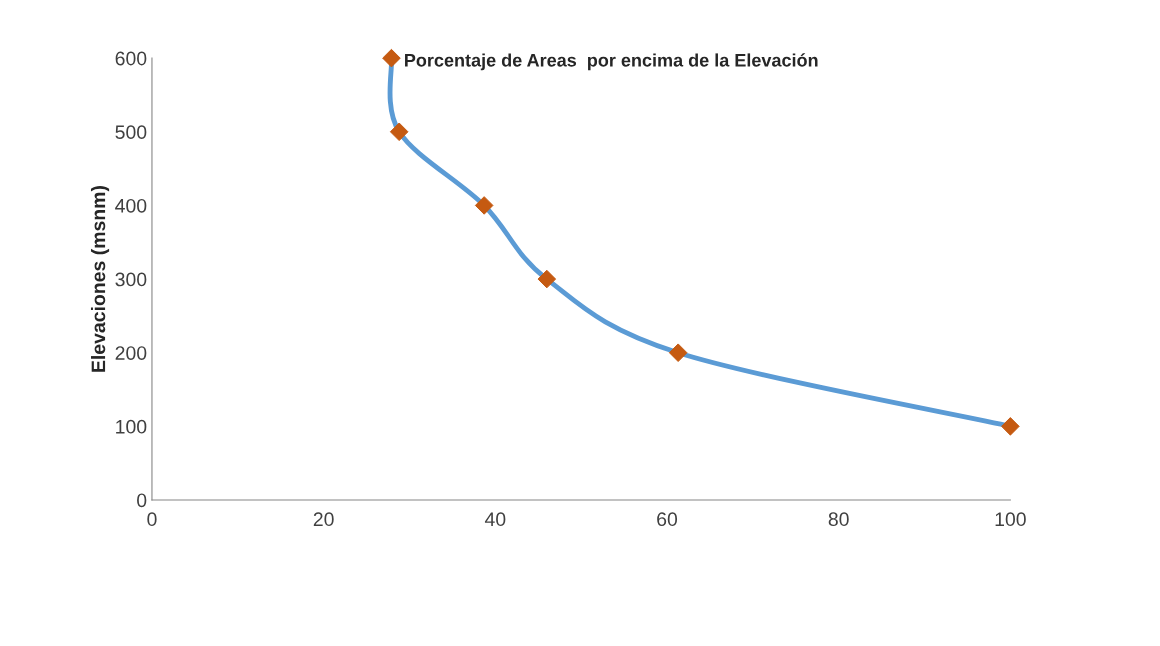  What do you see at coordinates (142, 500) in the screenshot?
I see `y-tick-label: 0` at bounding box center [142, 500].